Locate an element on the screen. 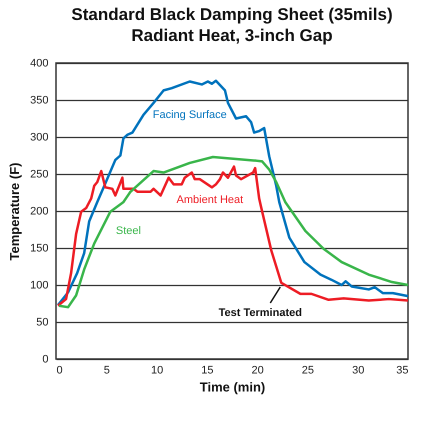 This screenshot has width=447, height=423. y-tick-label: 0 is located at coordinates (45, 360).